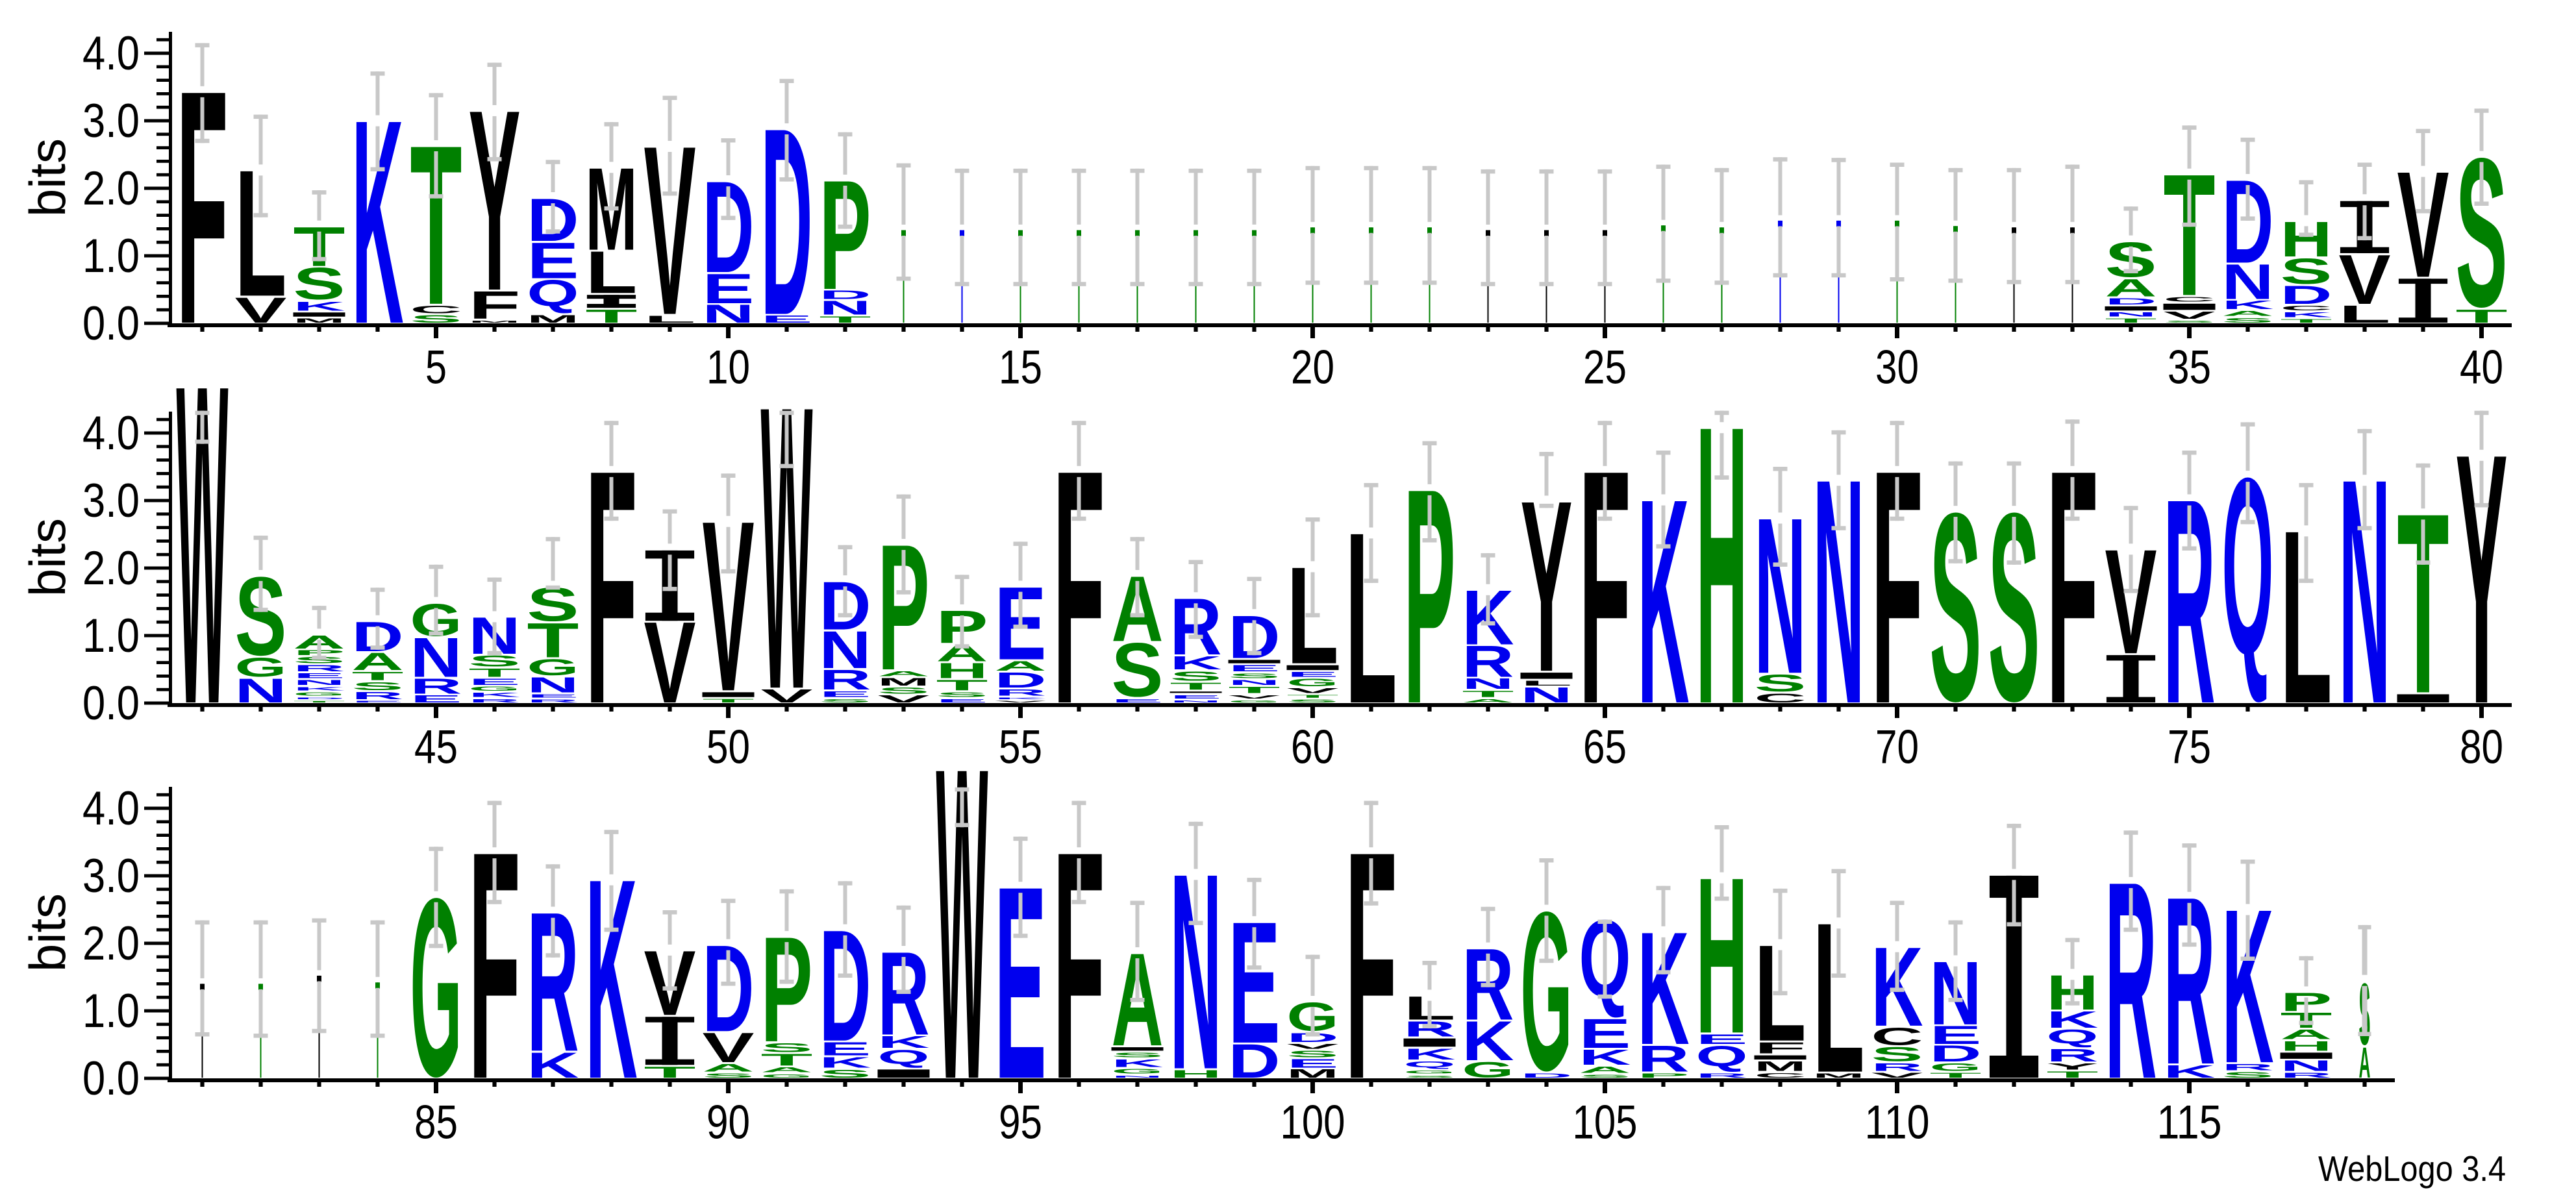 The width and height of the screenshot is (2576, 1190). I want to click on svg-text: 105, so click(1605, 1123).